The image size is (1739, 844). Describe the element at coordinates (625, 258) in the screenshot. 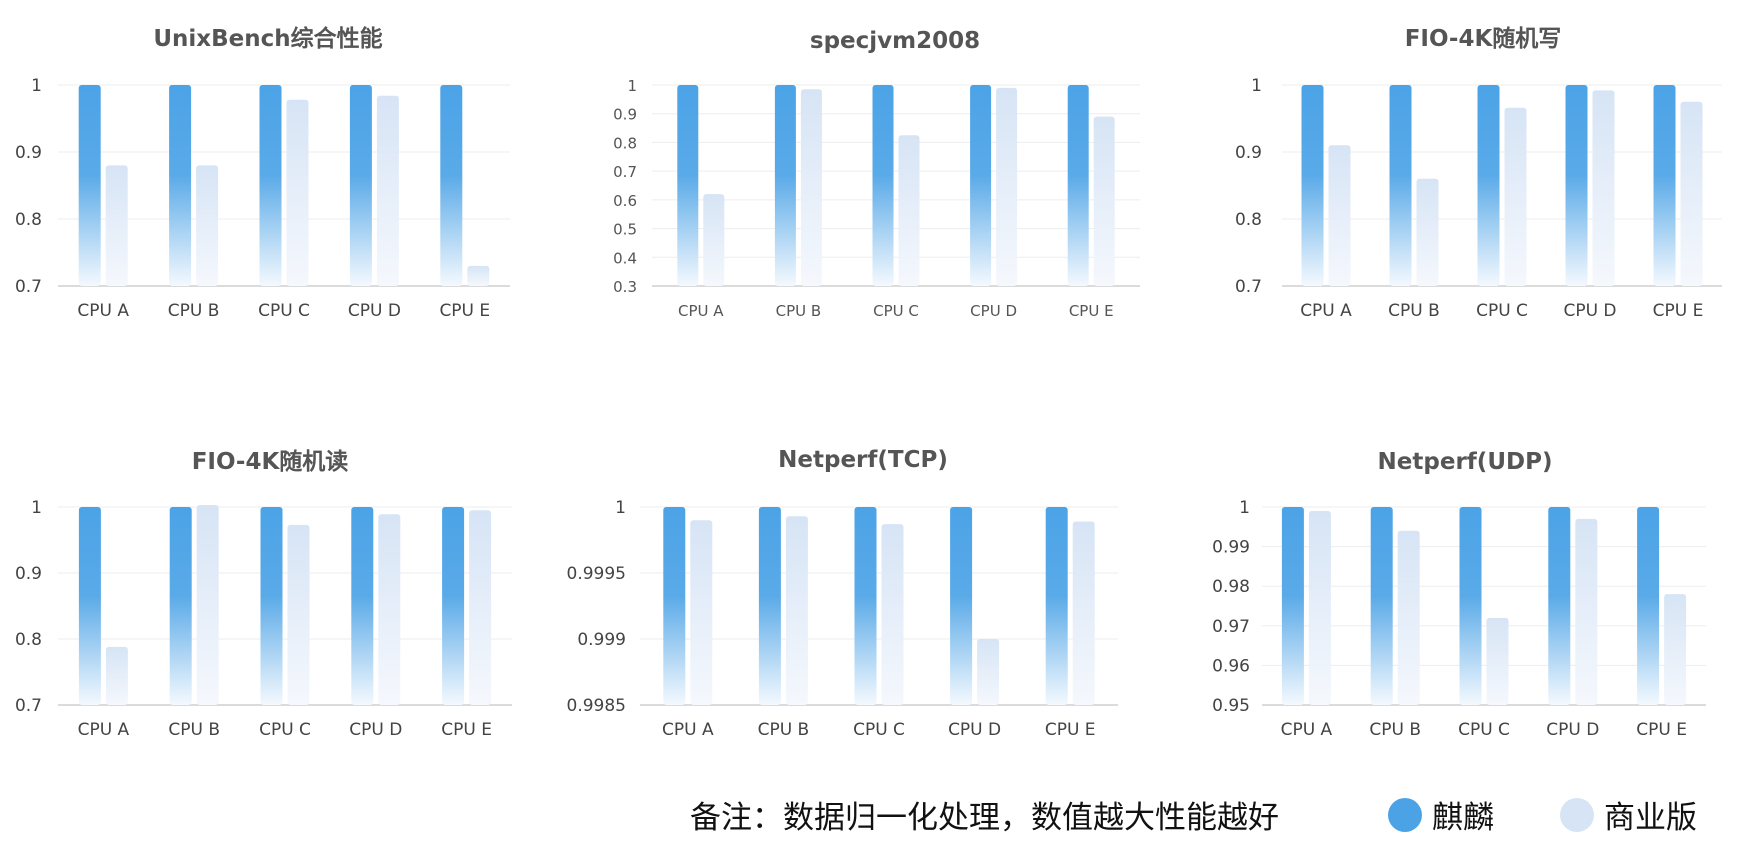

I see `y-tick-label: 0.4` at that location.